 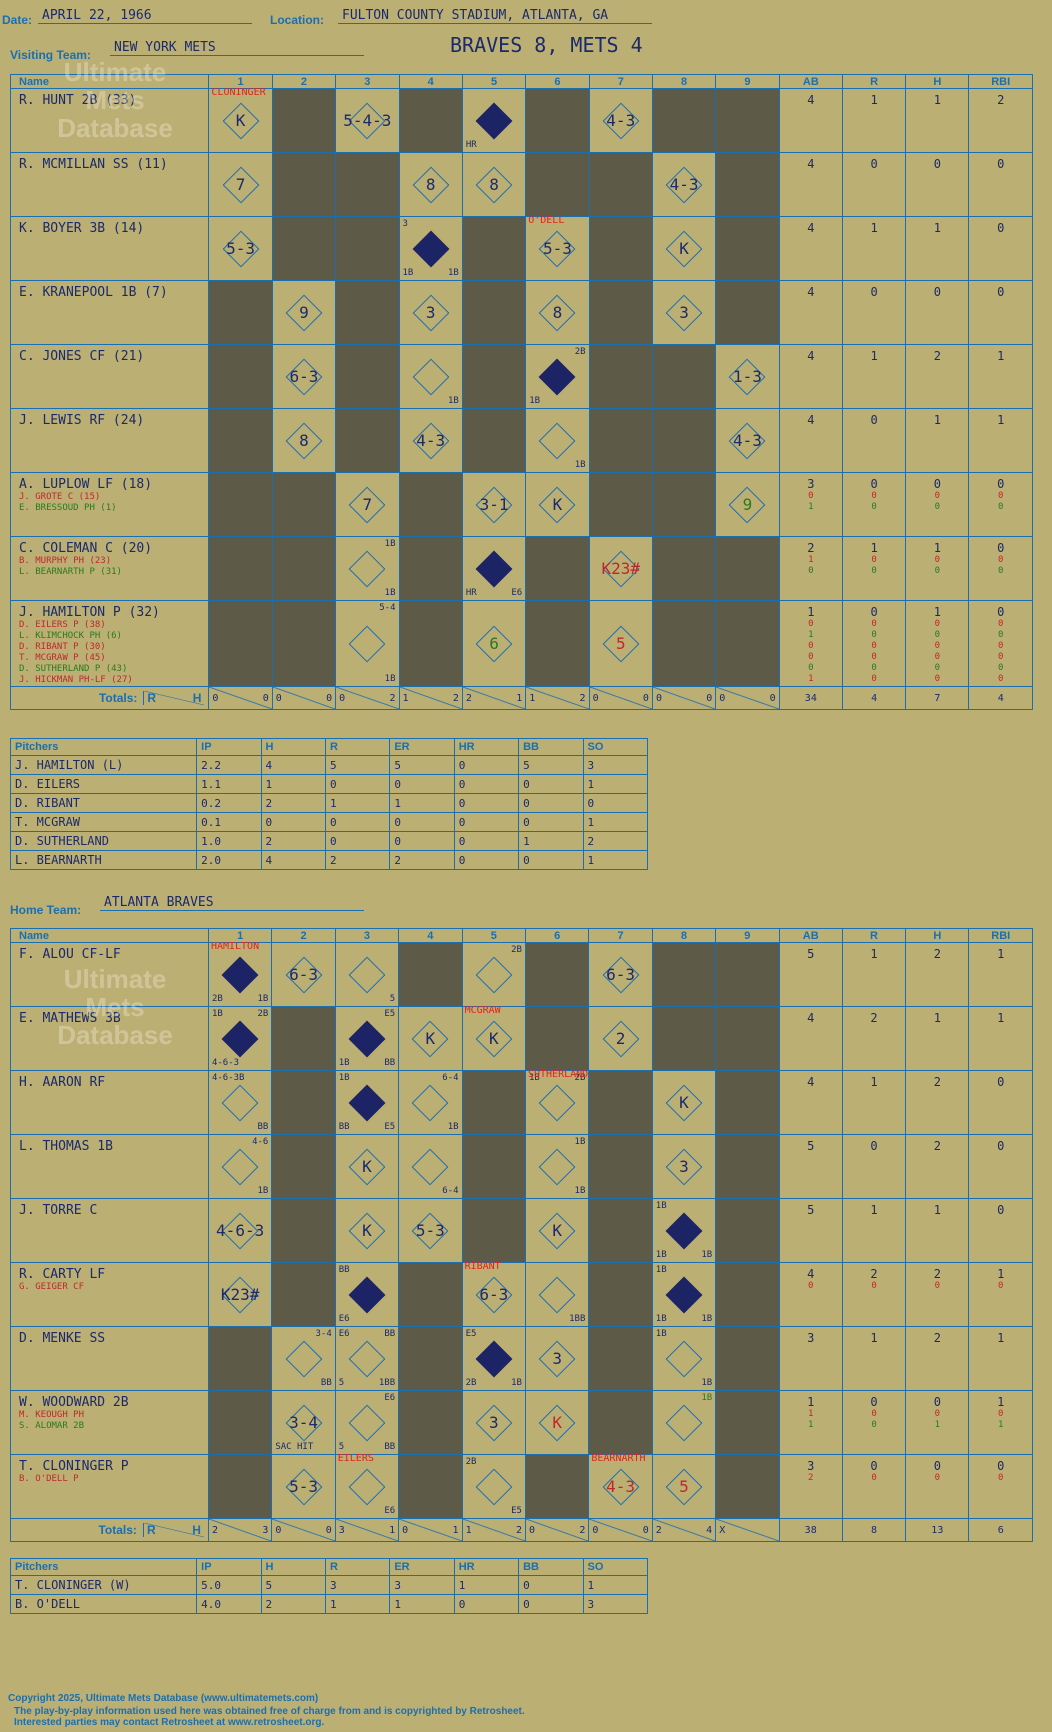 I want to click on base-advance-note: SAC HIT, so click(x=294, y=1447).